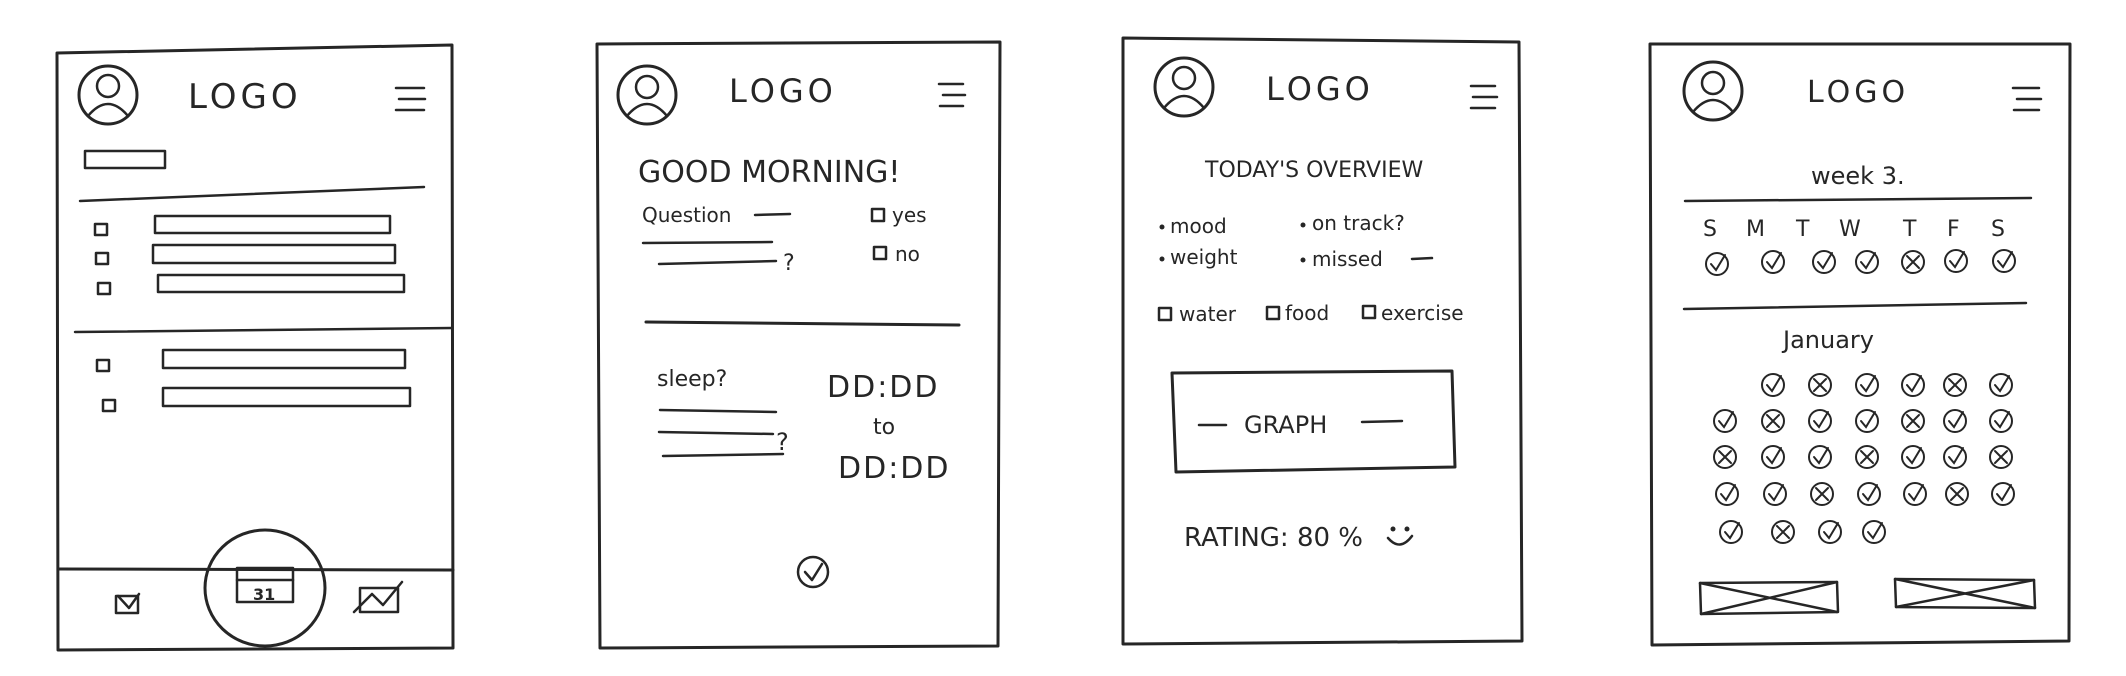 The height and width of the screenshot is (676, 2126). What do you see at coordinates (1273, 538) in the screenshot?
I see `rating-text: RATING: 80 %` at bounding box center [1273, 538].